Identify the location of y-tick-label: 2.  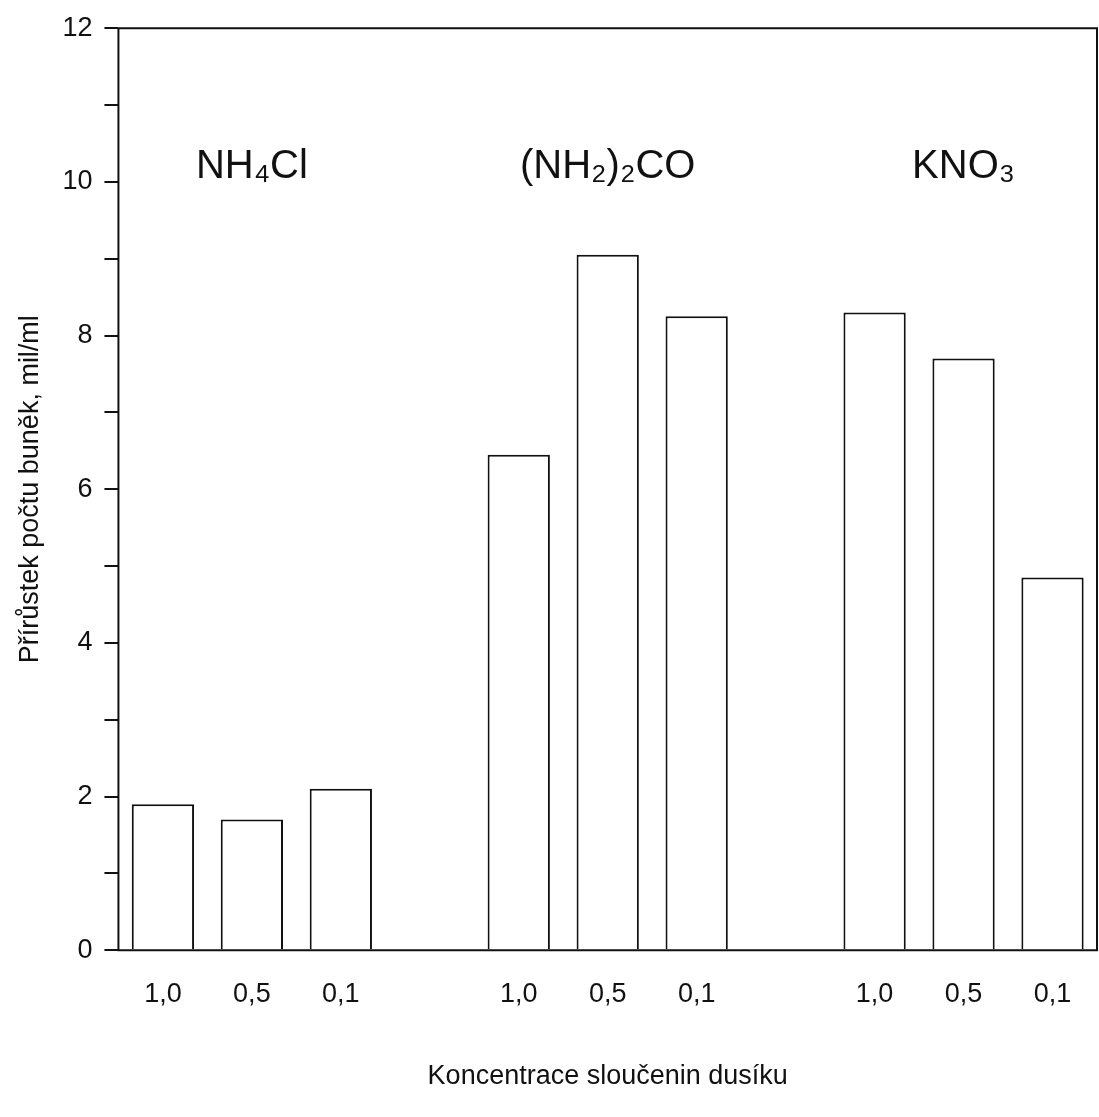
(85, 794).